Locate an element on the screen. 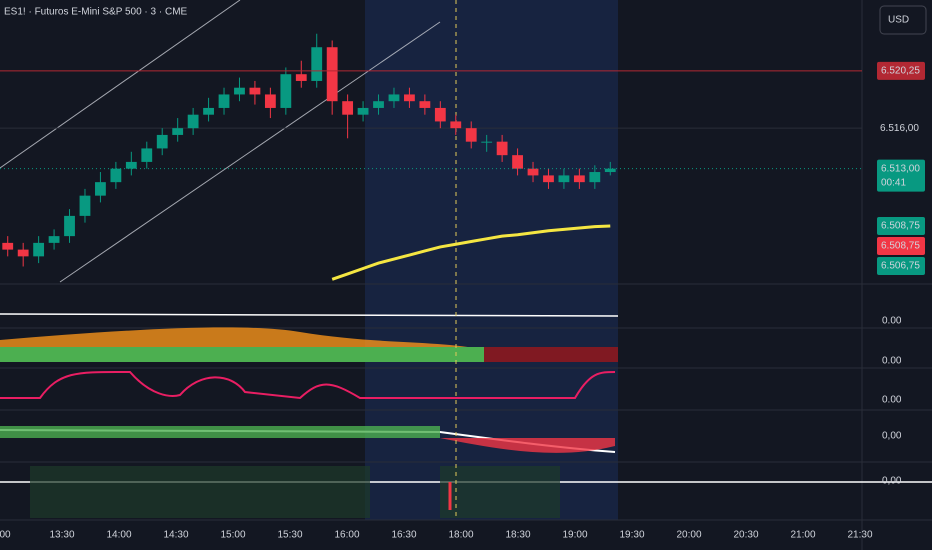  x-tick-label: 00 is located at coordinates (5, 535).